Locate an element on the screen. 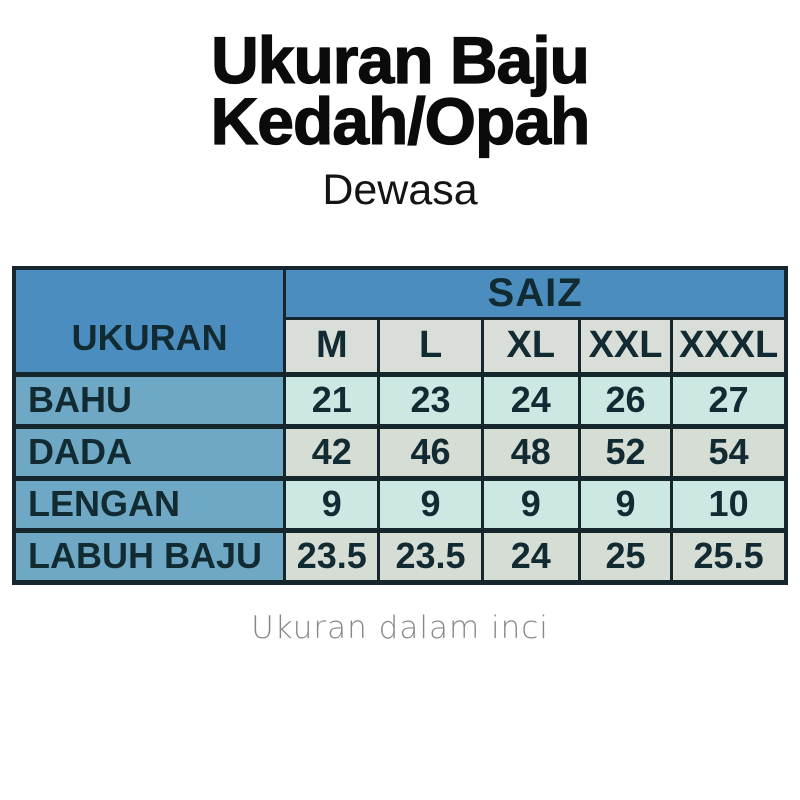 Image resolution: width=800 pixels, height=800 pixels. row-label-dada: DADA is located at coordinates (149, 452).